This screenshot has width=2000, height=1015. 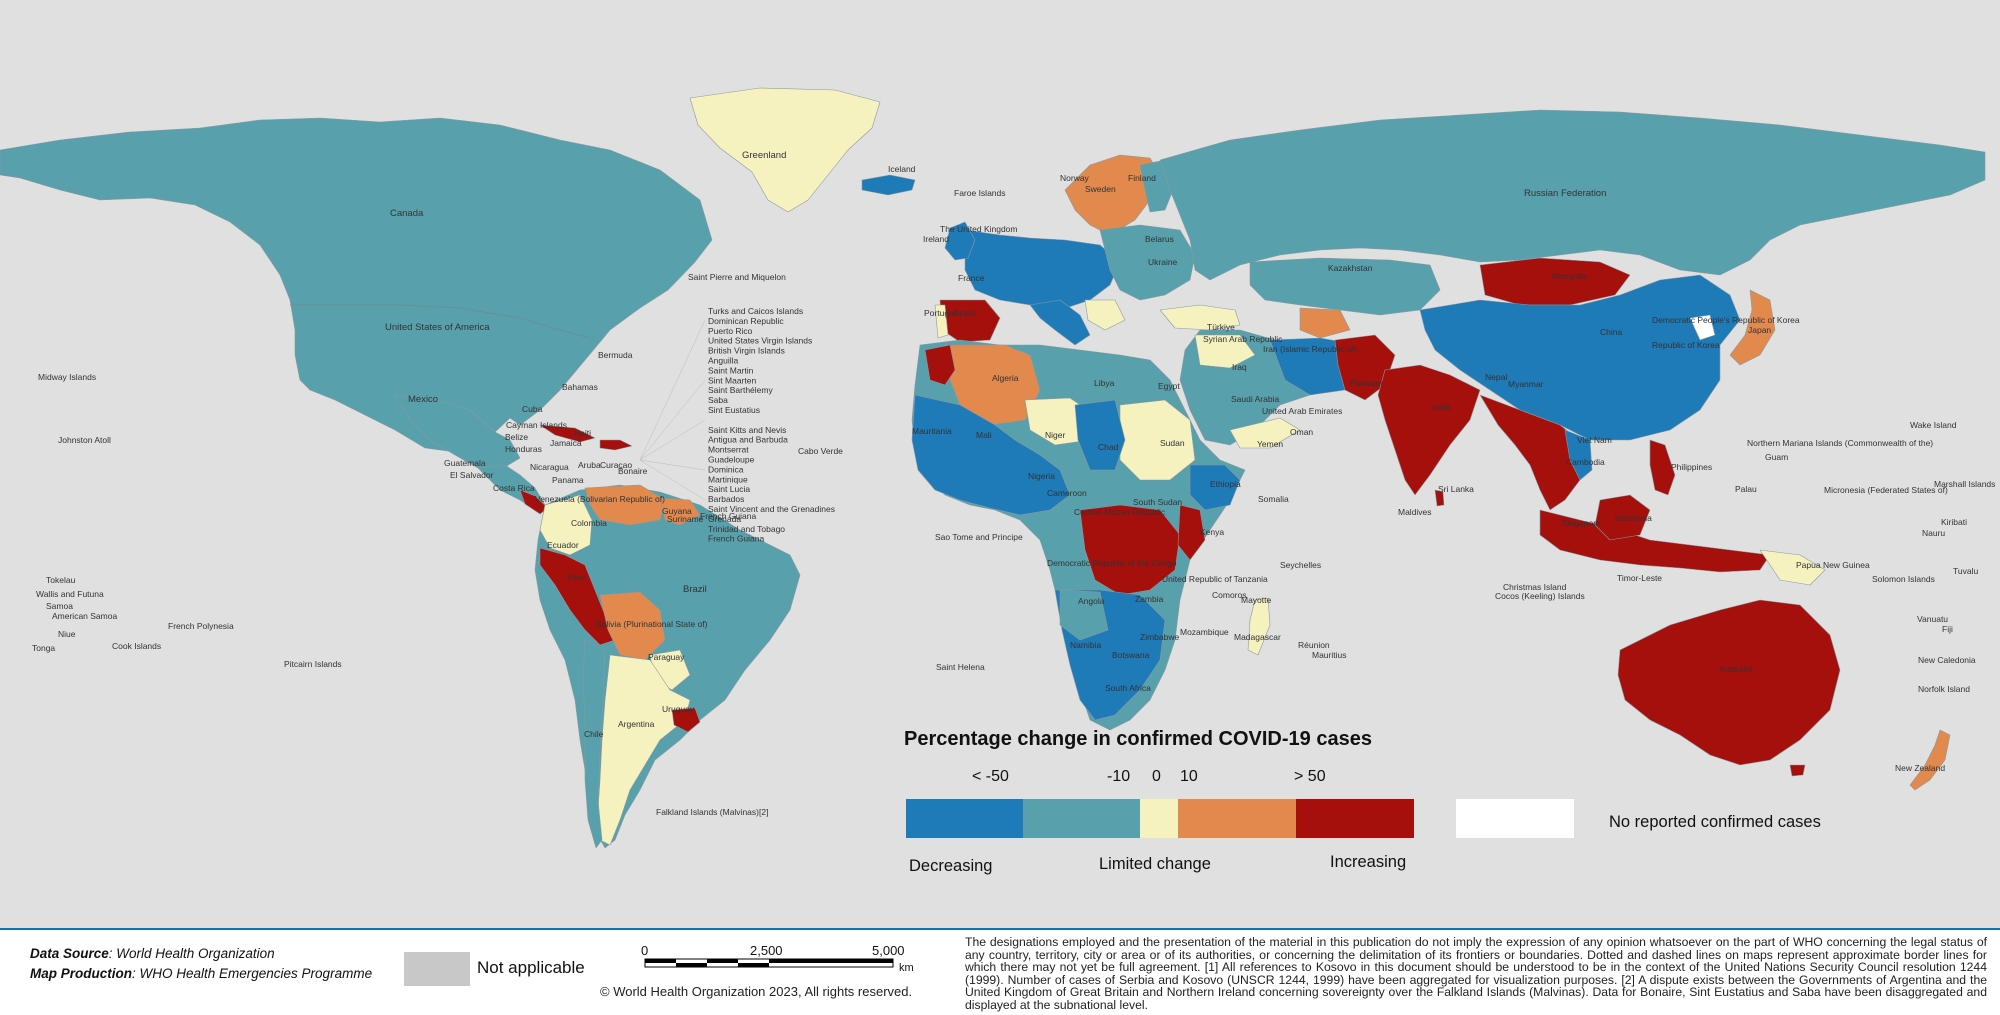 What do you see at coordinates (734, 410) in the screenshot?
I see `caribbean-label: Sint Eustatius` at bounding box center [734, 410].